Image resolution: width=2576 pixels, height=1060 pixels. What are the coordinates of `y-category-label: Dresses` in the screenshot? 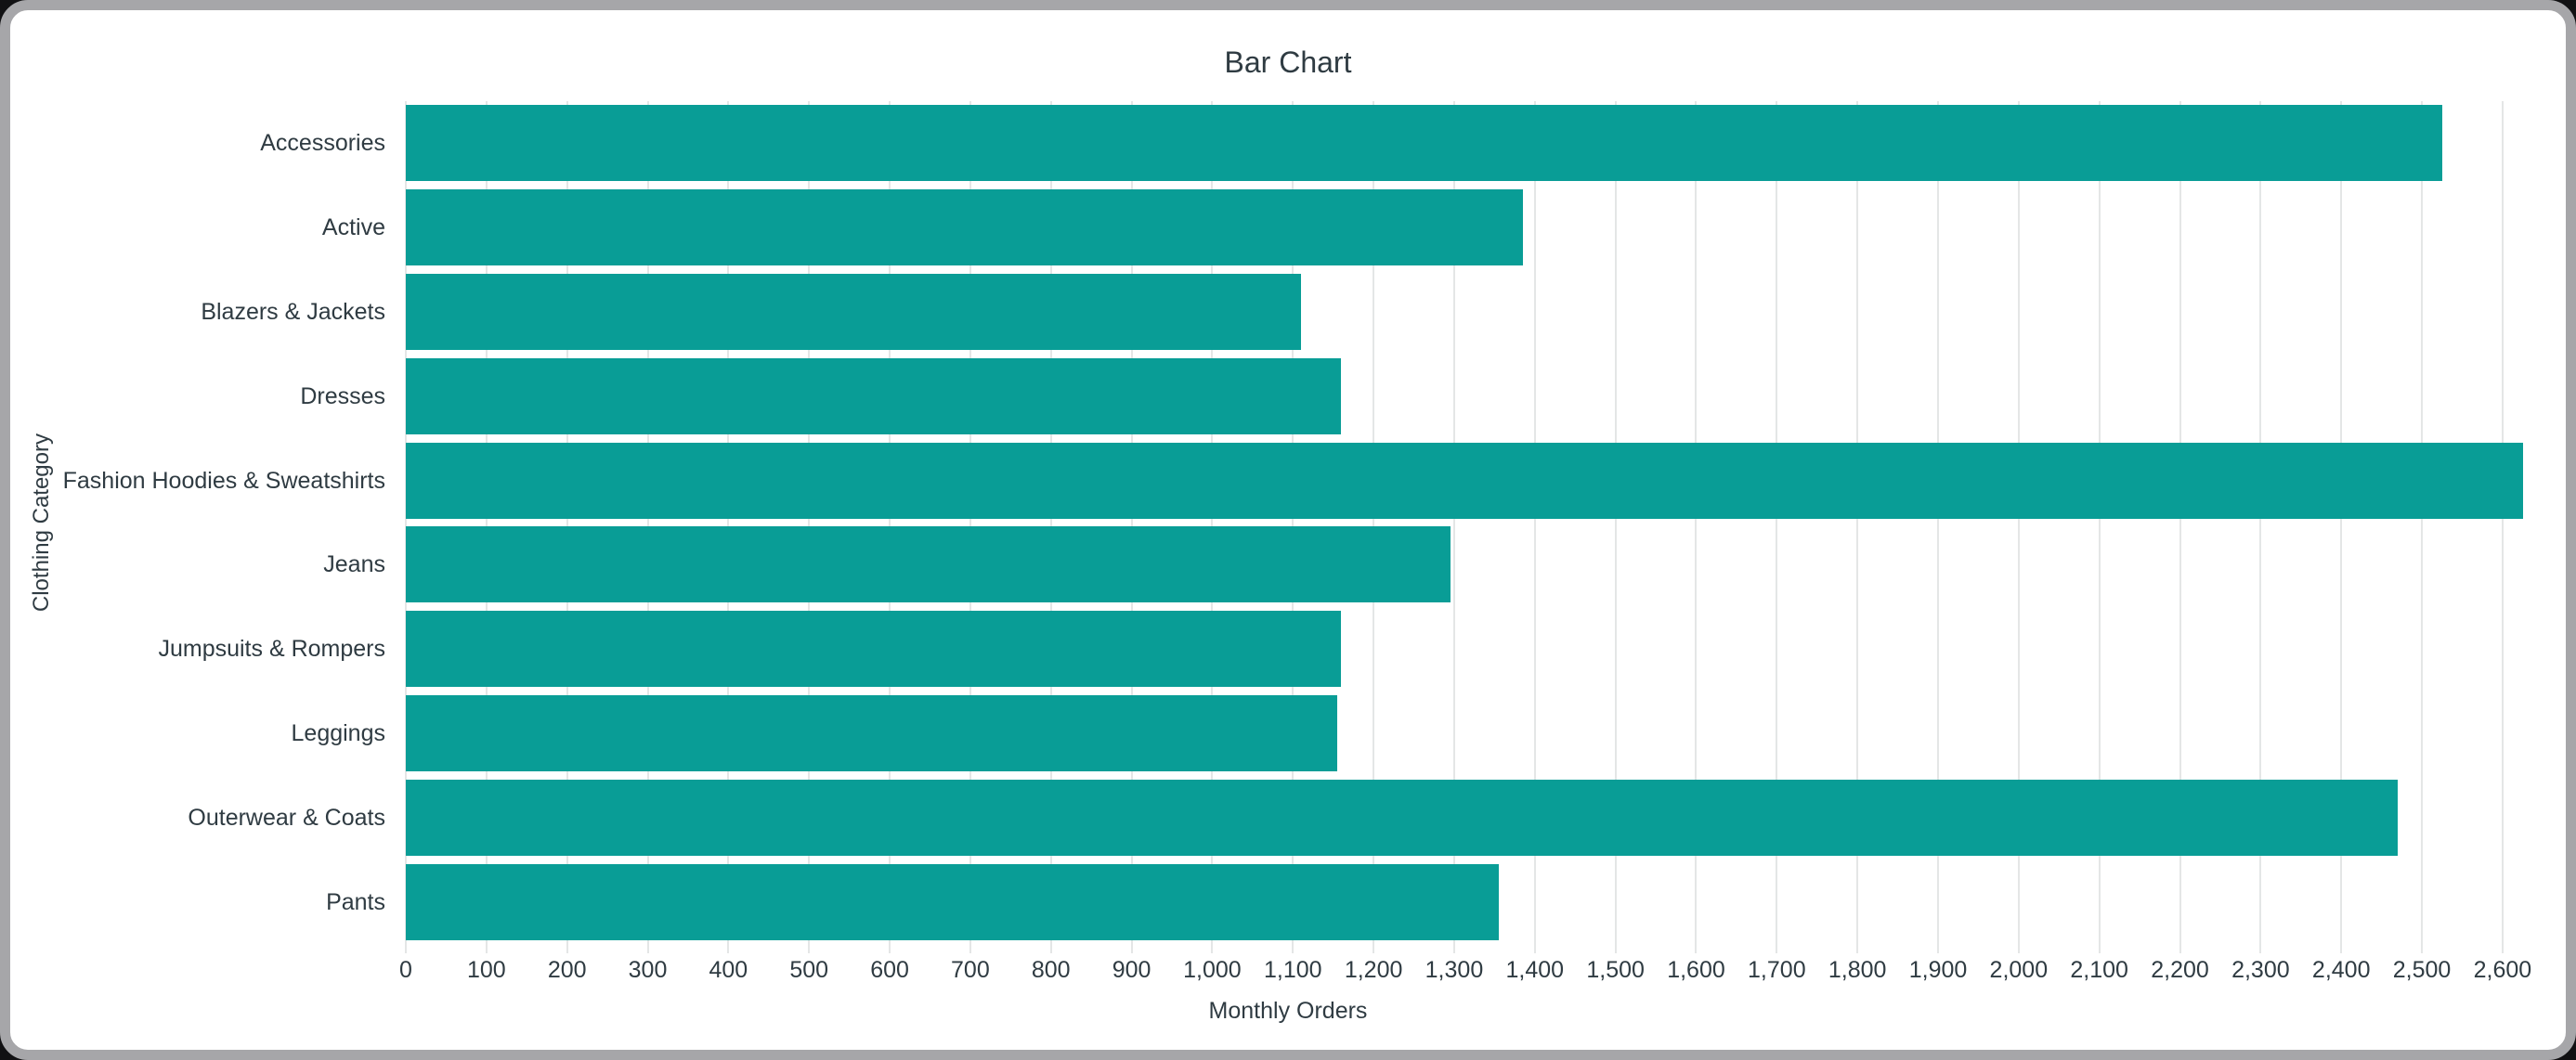 It's located at (343, 396).